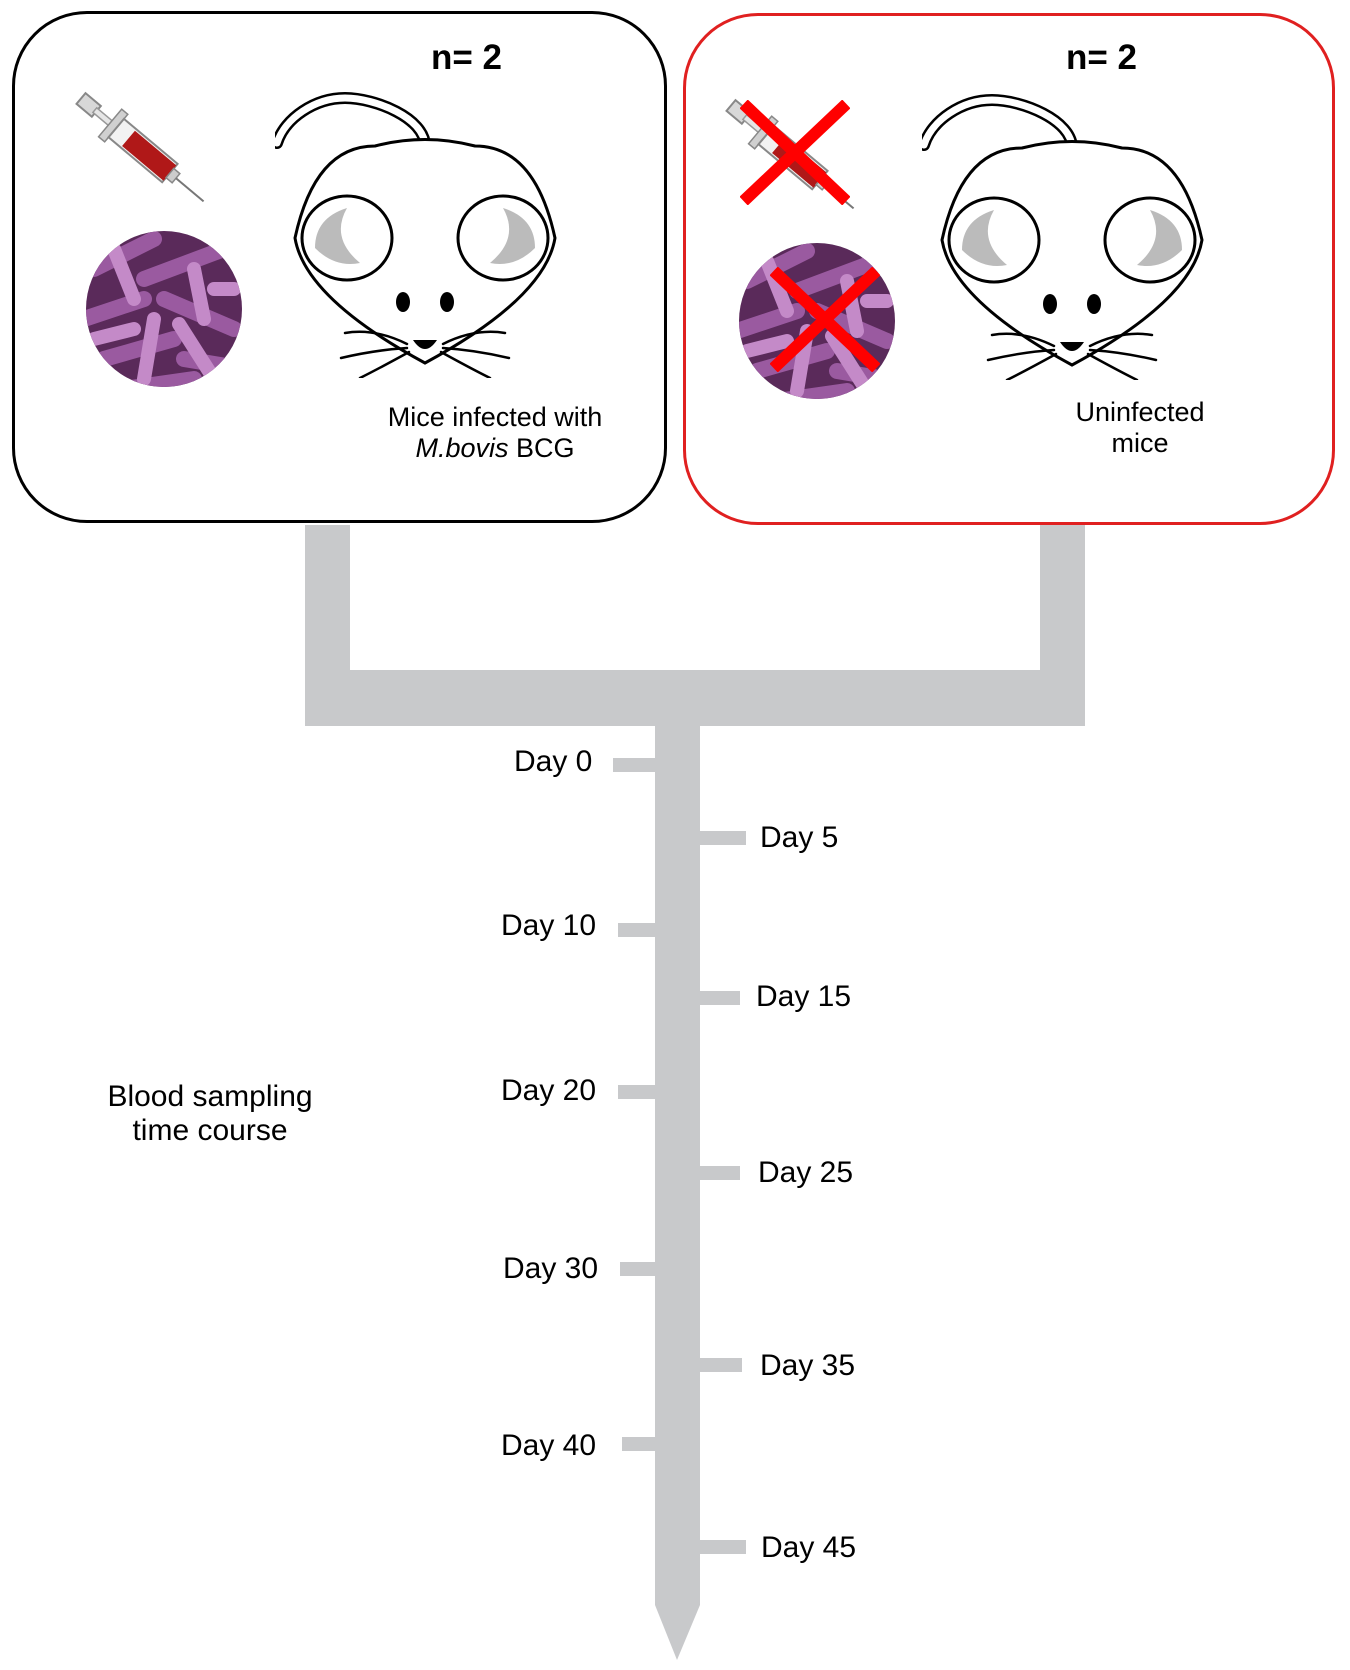 This screenshot has height=1670, width=1350. I want to click on day-label-40: Day 40, so click(549, 1445).